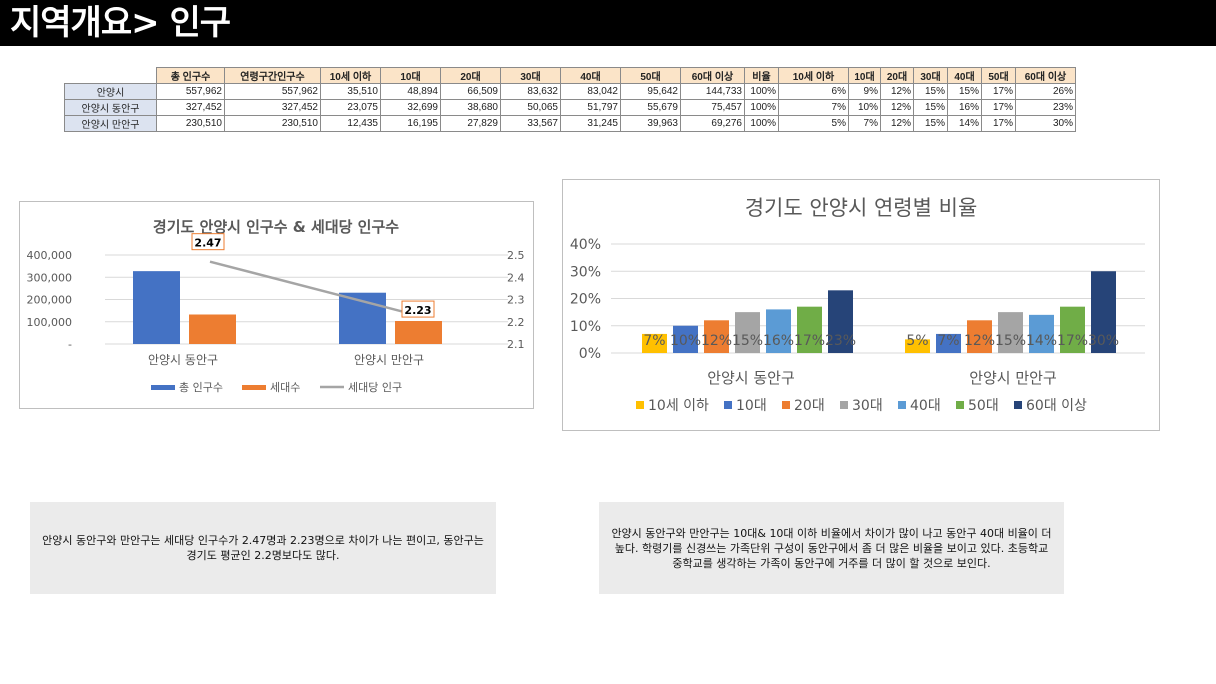  What do you see at coordinates (590, 354) in the screenshot?
I see `y-tick-label: 0%` at bounding box center [590, 354].